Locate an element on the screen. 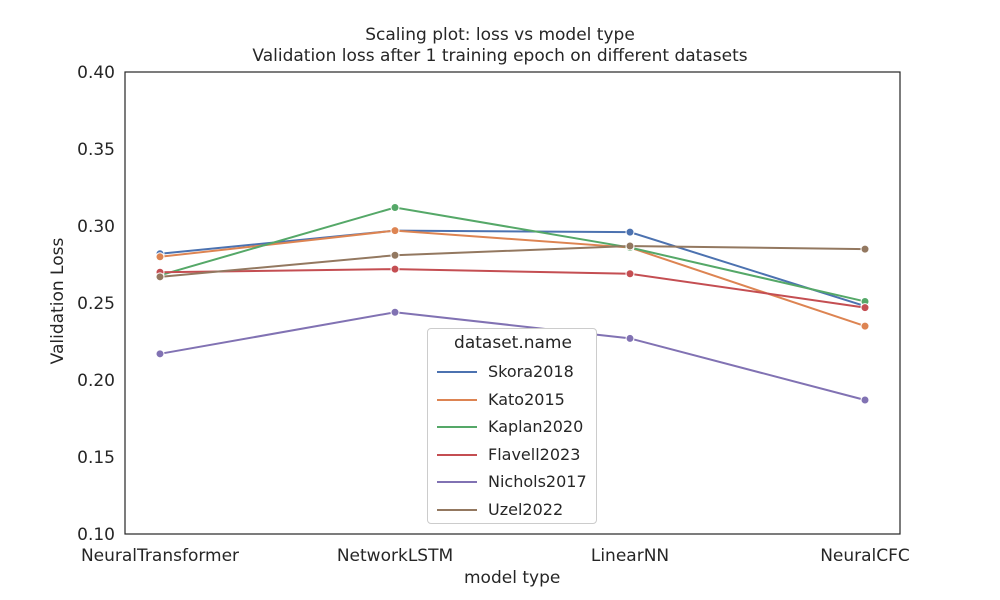  y-tick-label: 0.40 is located at coordinates (96, 73).